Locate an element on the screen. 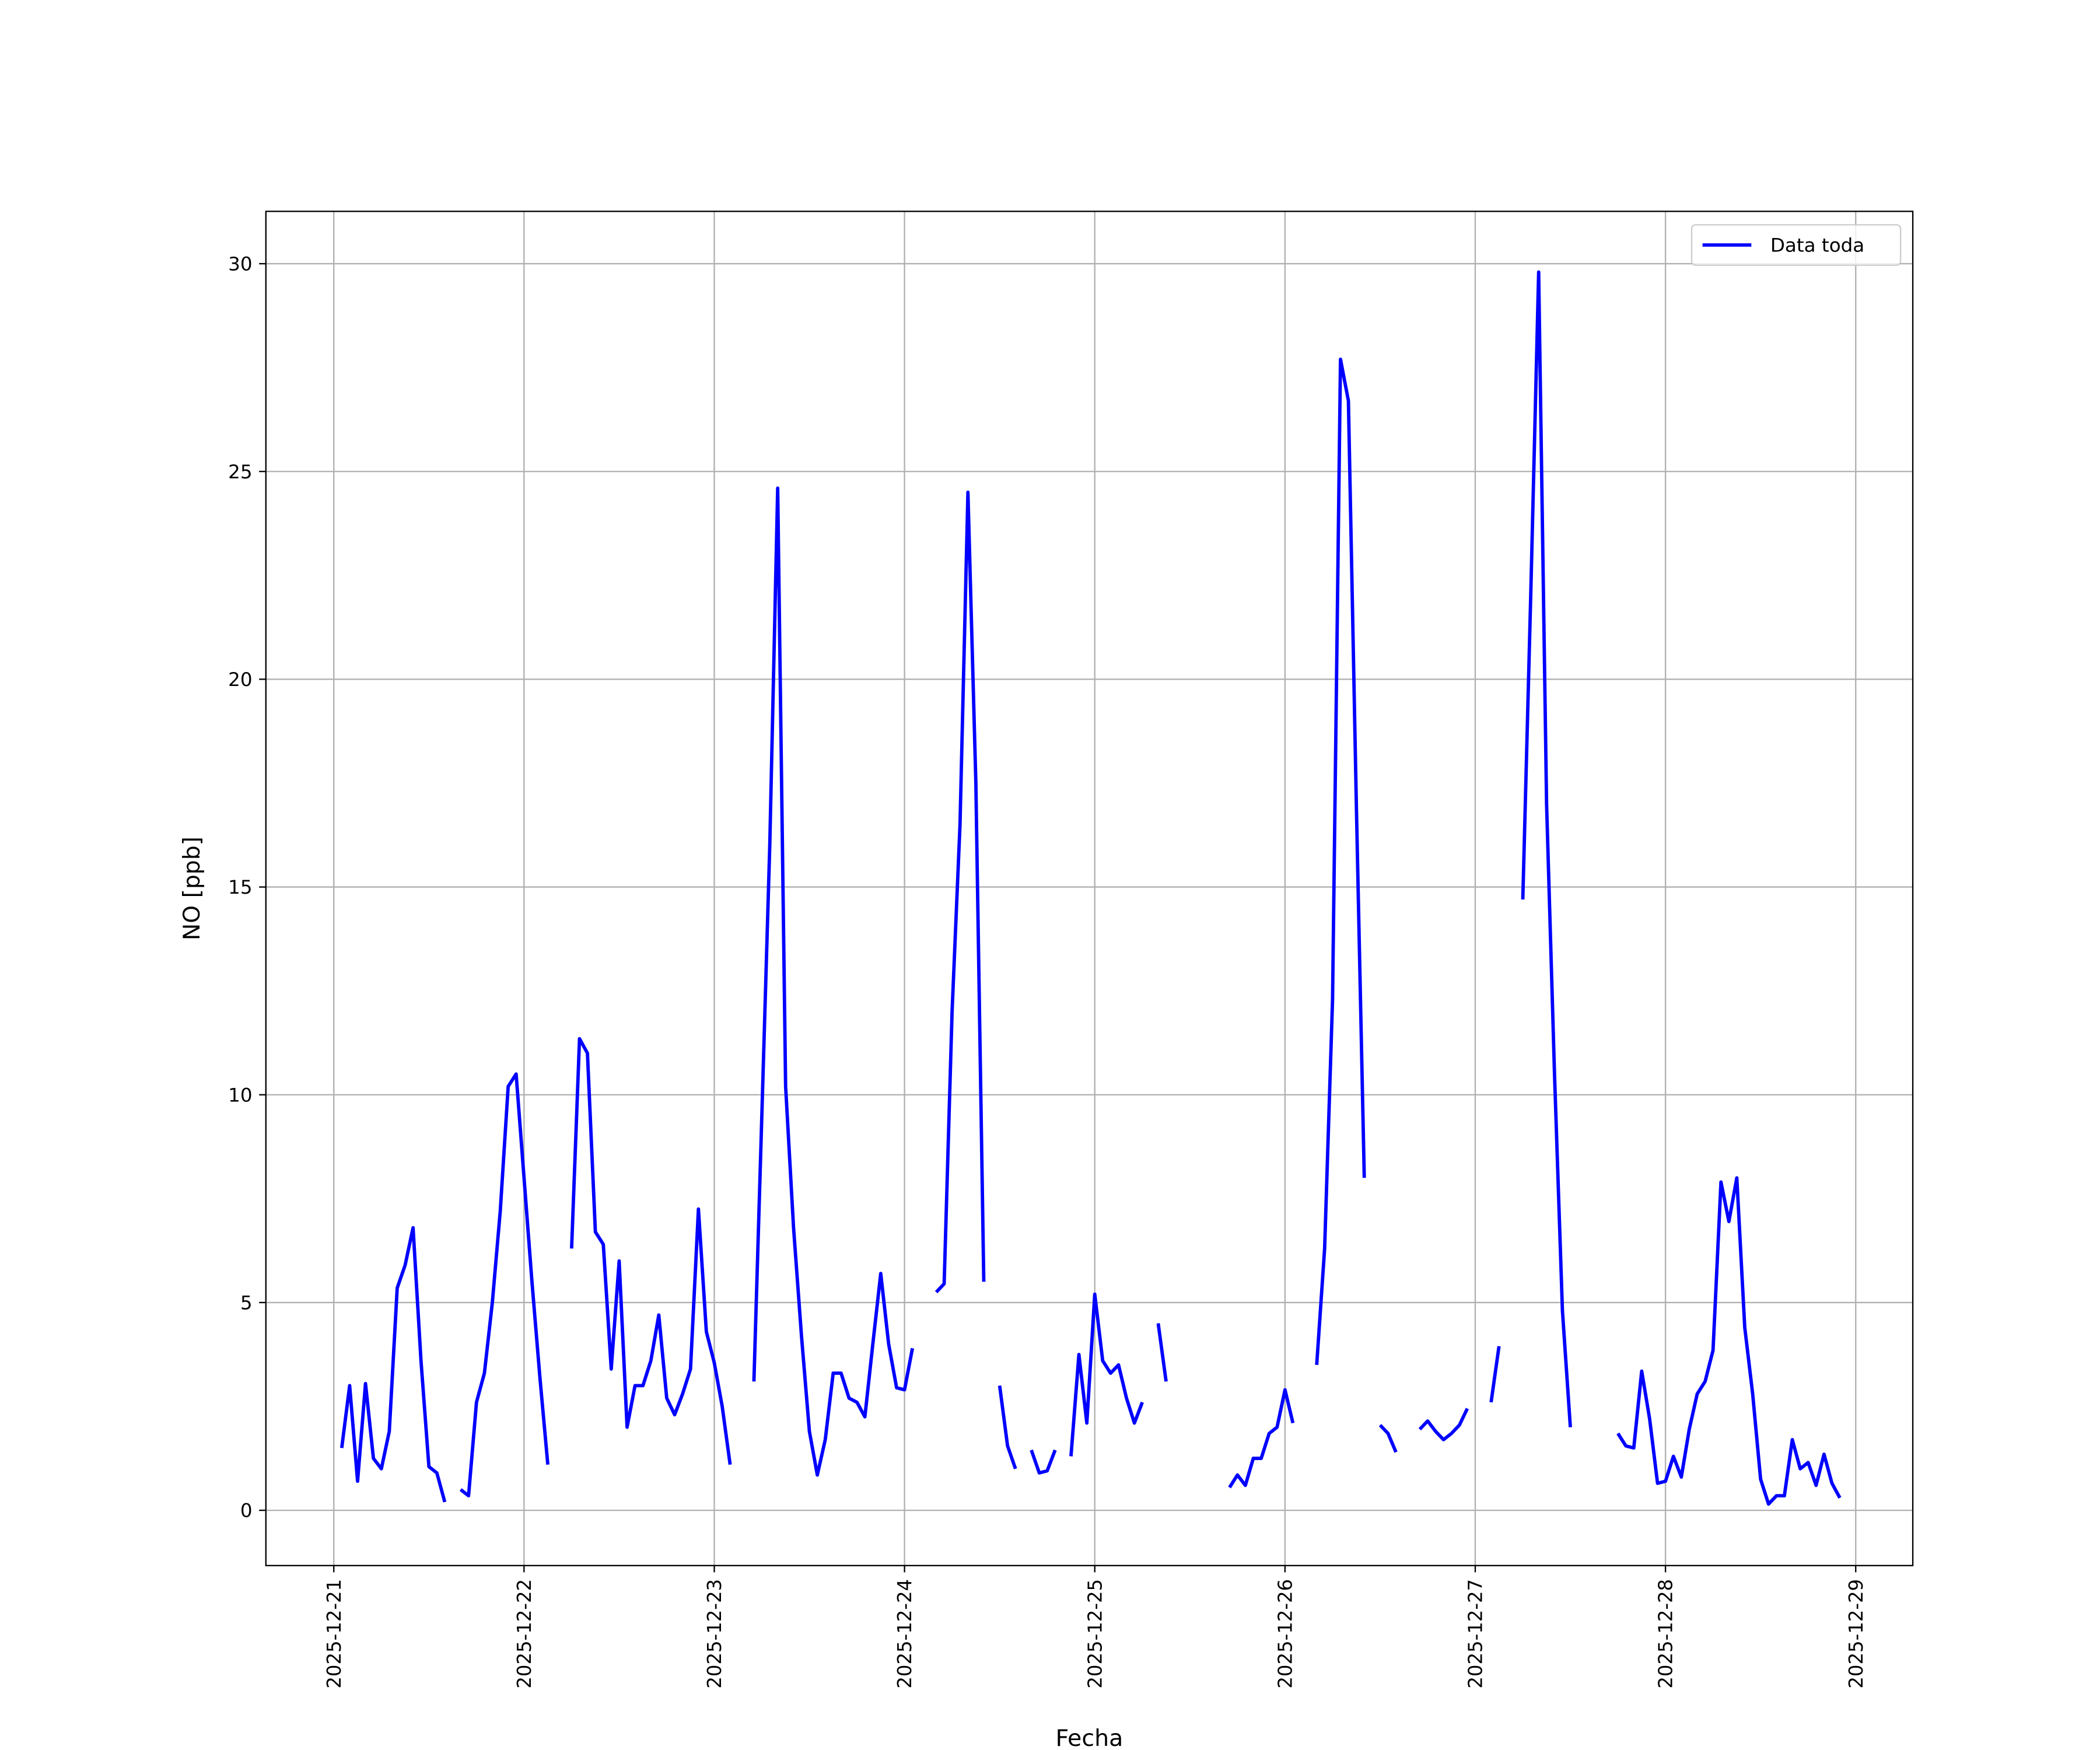 This screenshot has height=1750, width=2100. legend: Data toda is located at coordinates (1796, 245).